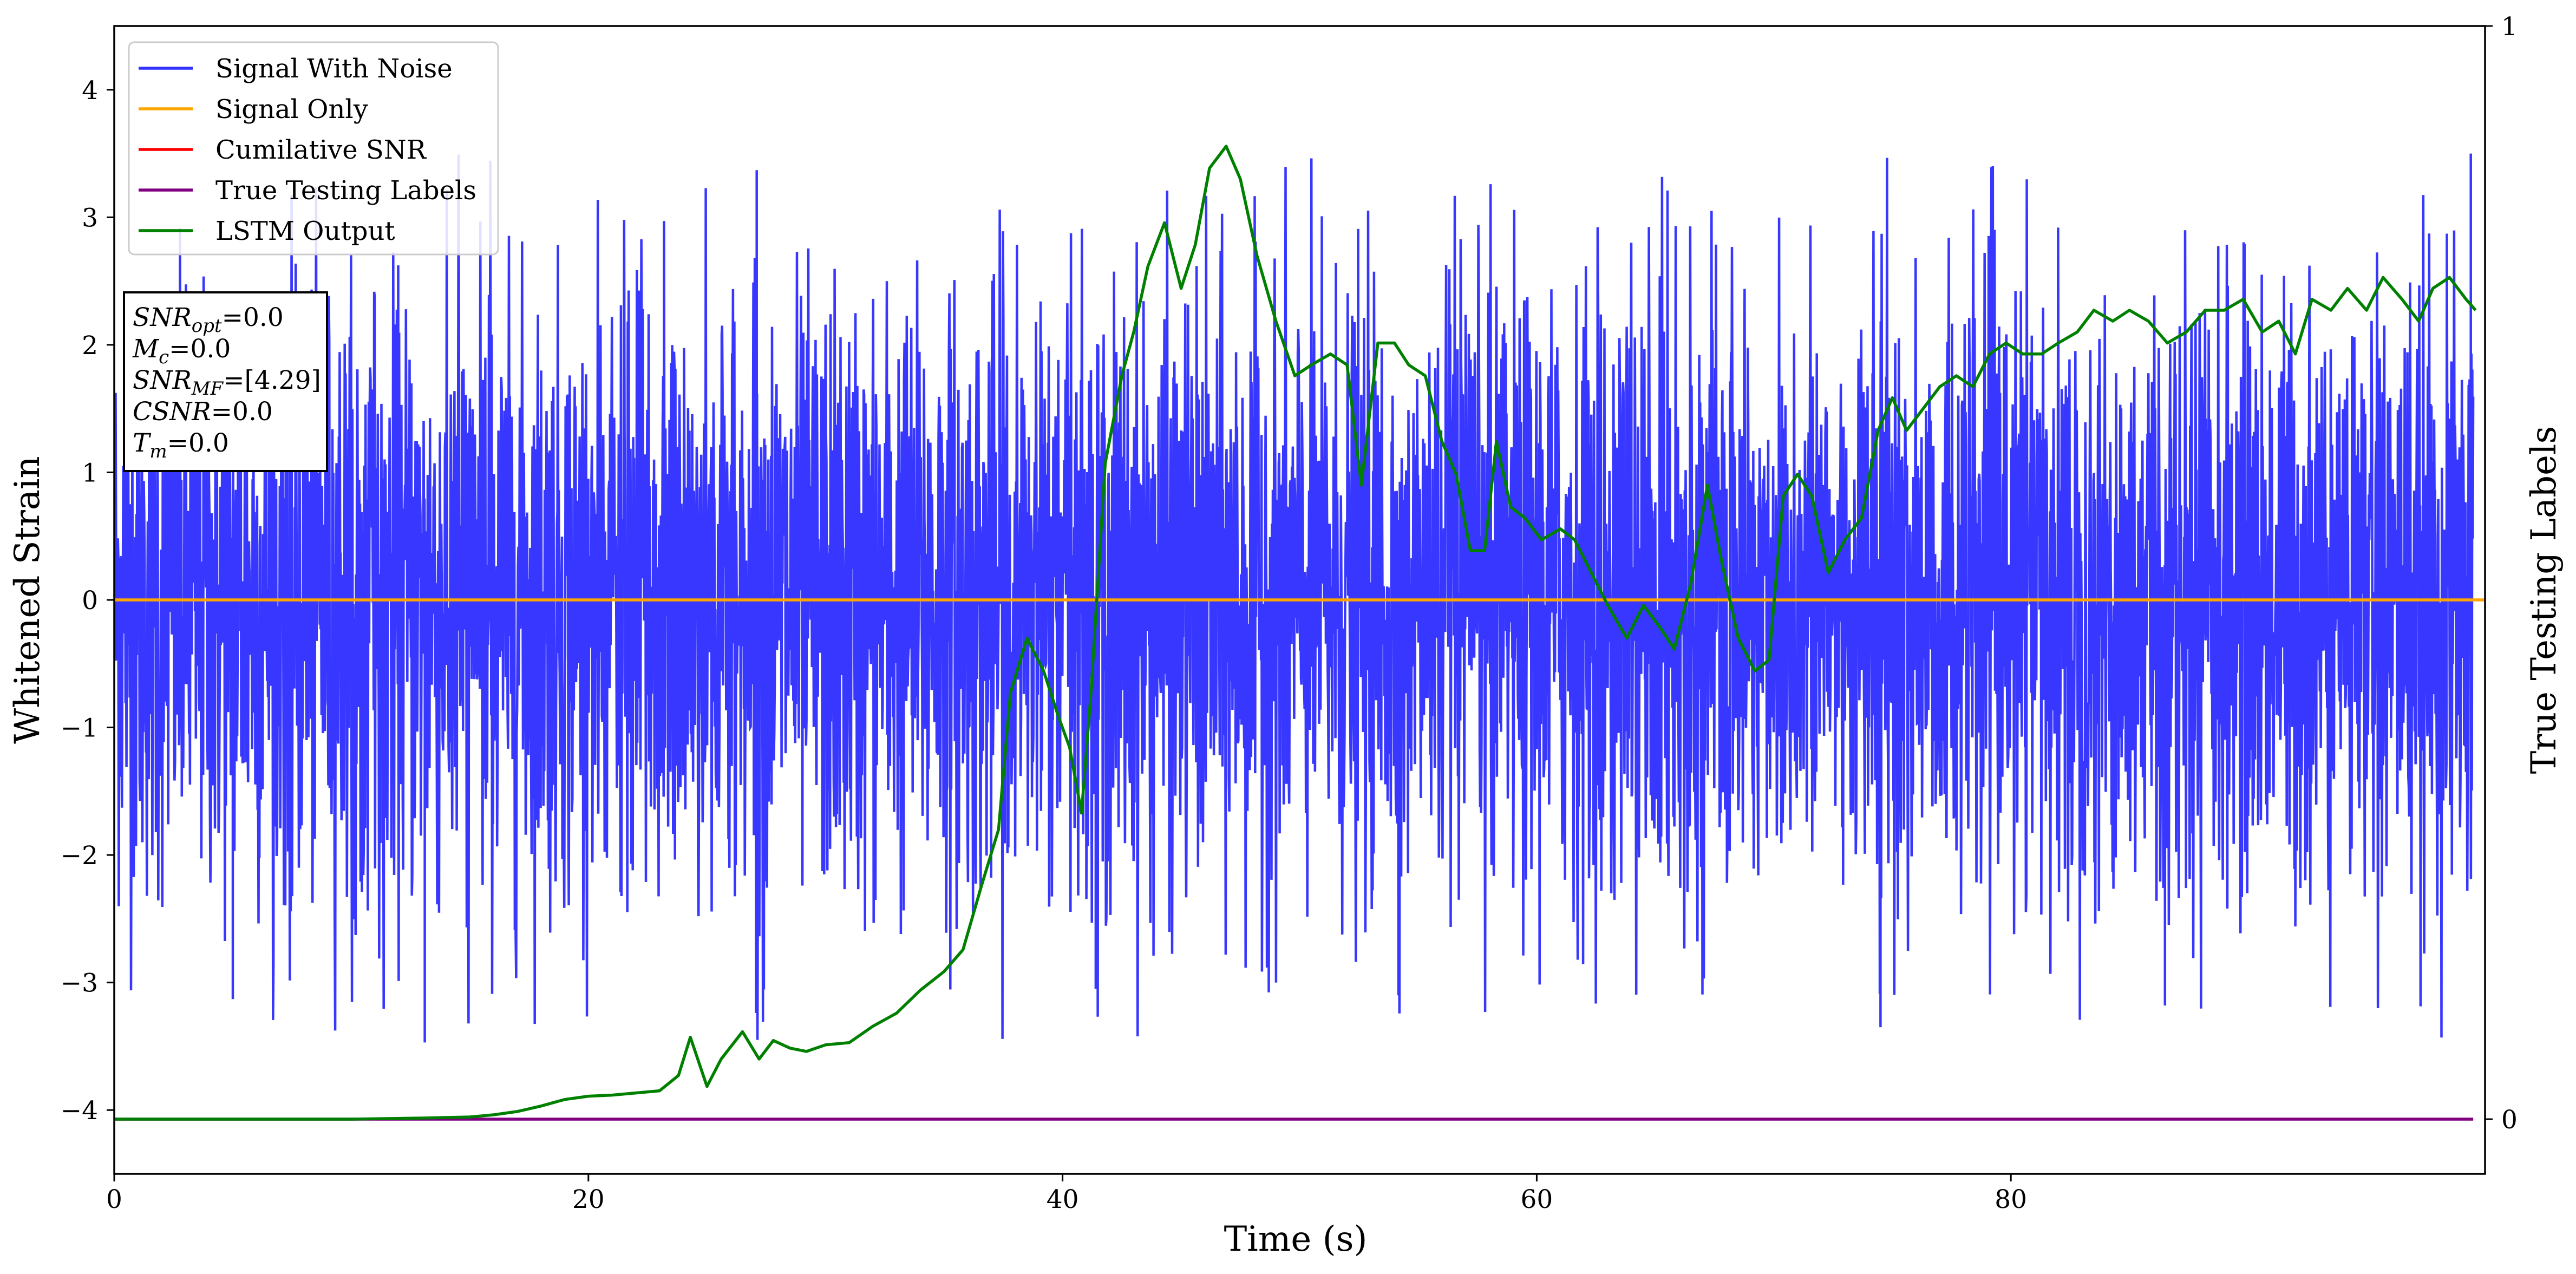 Image resolution: width=2576 pixels, height=1274 pixels. I want to click on x-tick-label: 0, so click(114, 1199).